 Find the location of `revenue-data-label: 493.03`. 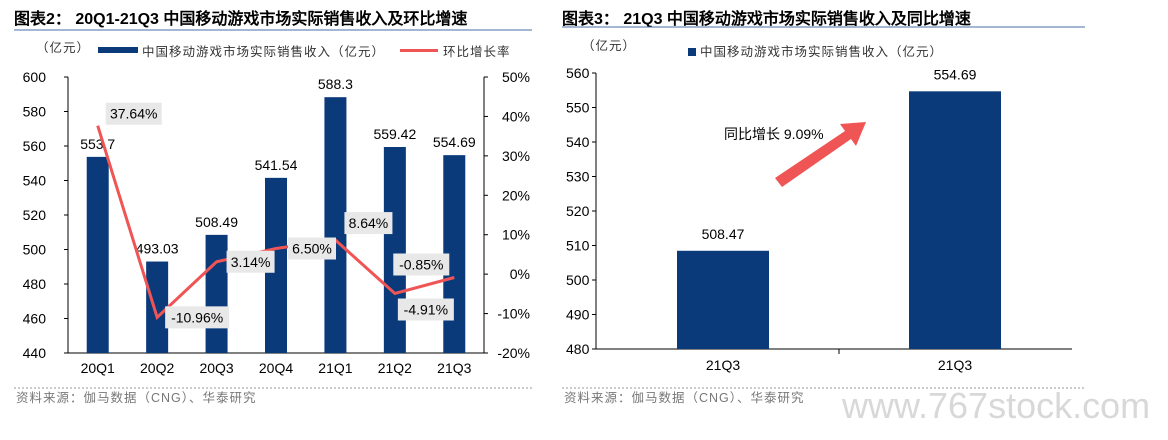

revenue-data-label: 493.03 is located at coordinates (157, 249).